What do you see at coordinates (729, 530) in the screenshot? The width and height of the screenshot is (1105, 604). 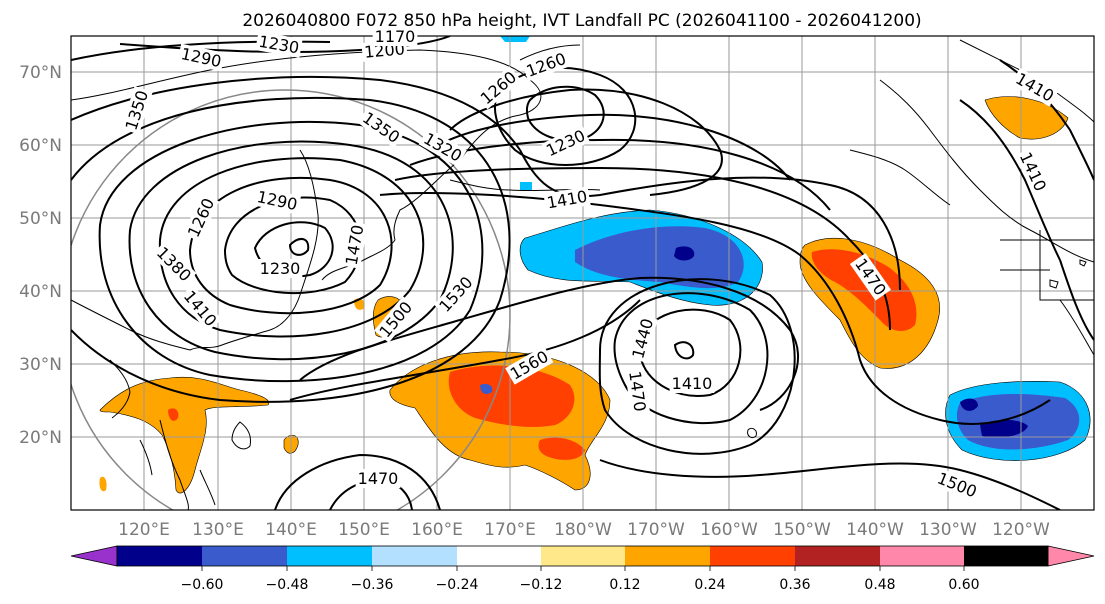 I see `lon-label: 160°W` at bounding box center [729, 530].